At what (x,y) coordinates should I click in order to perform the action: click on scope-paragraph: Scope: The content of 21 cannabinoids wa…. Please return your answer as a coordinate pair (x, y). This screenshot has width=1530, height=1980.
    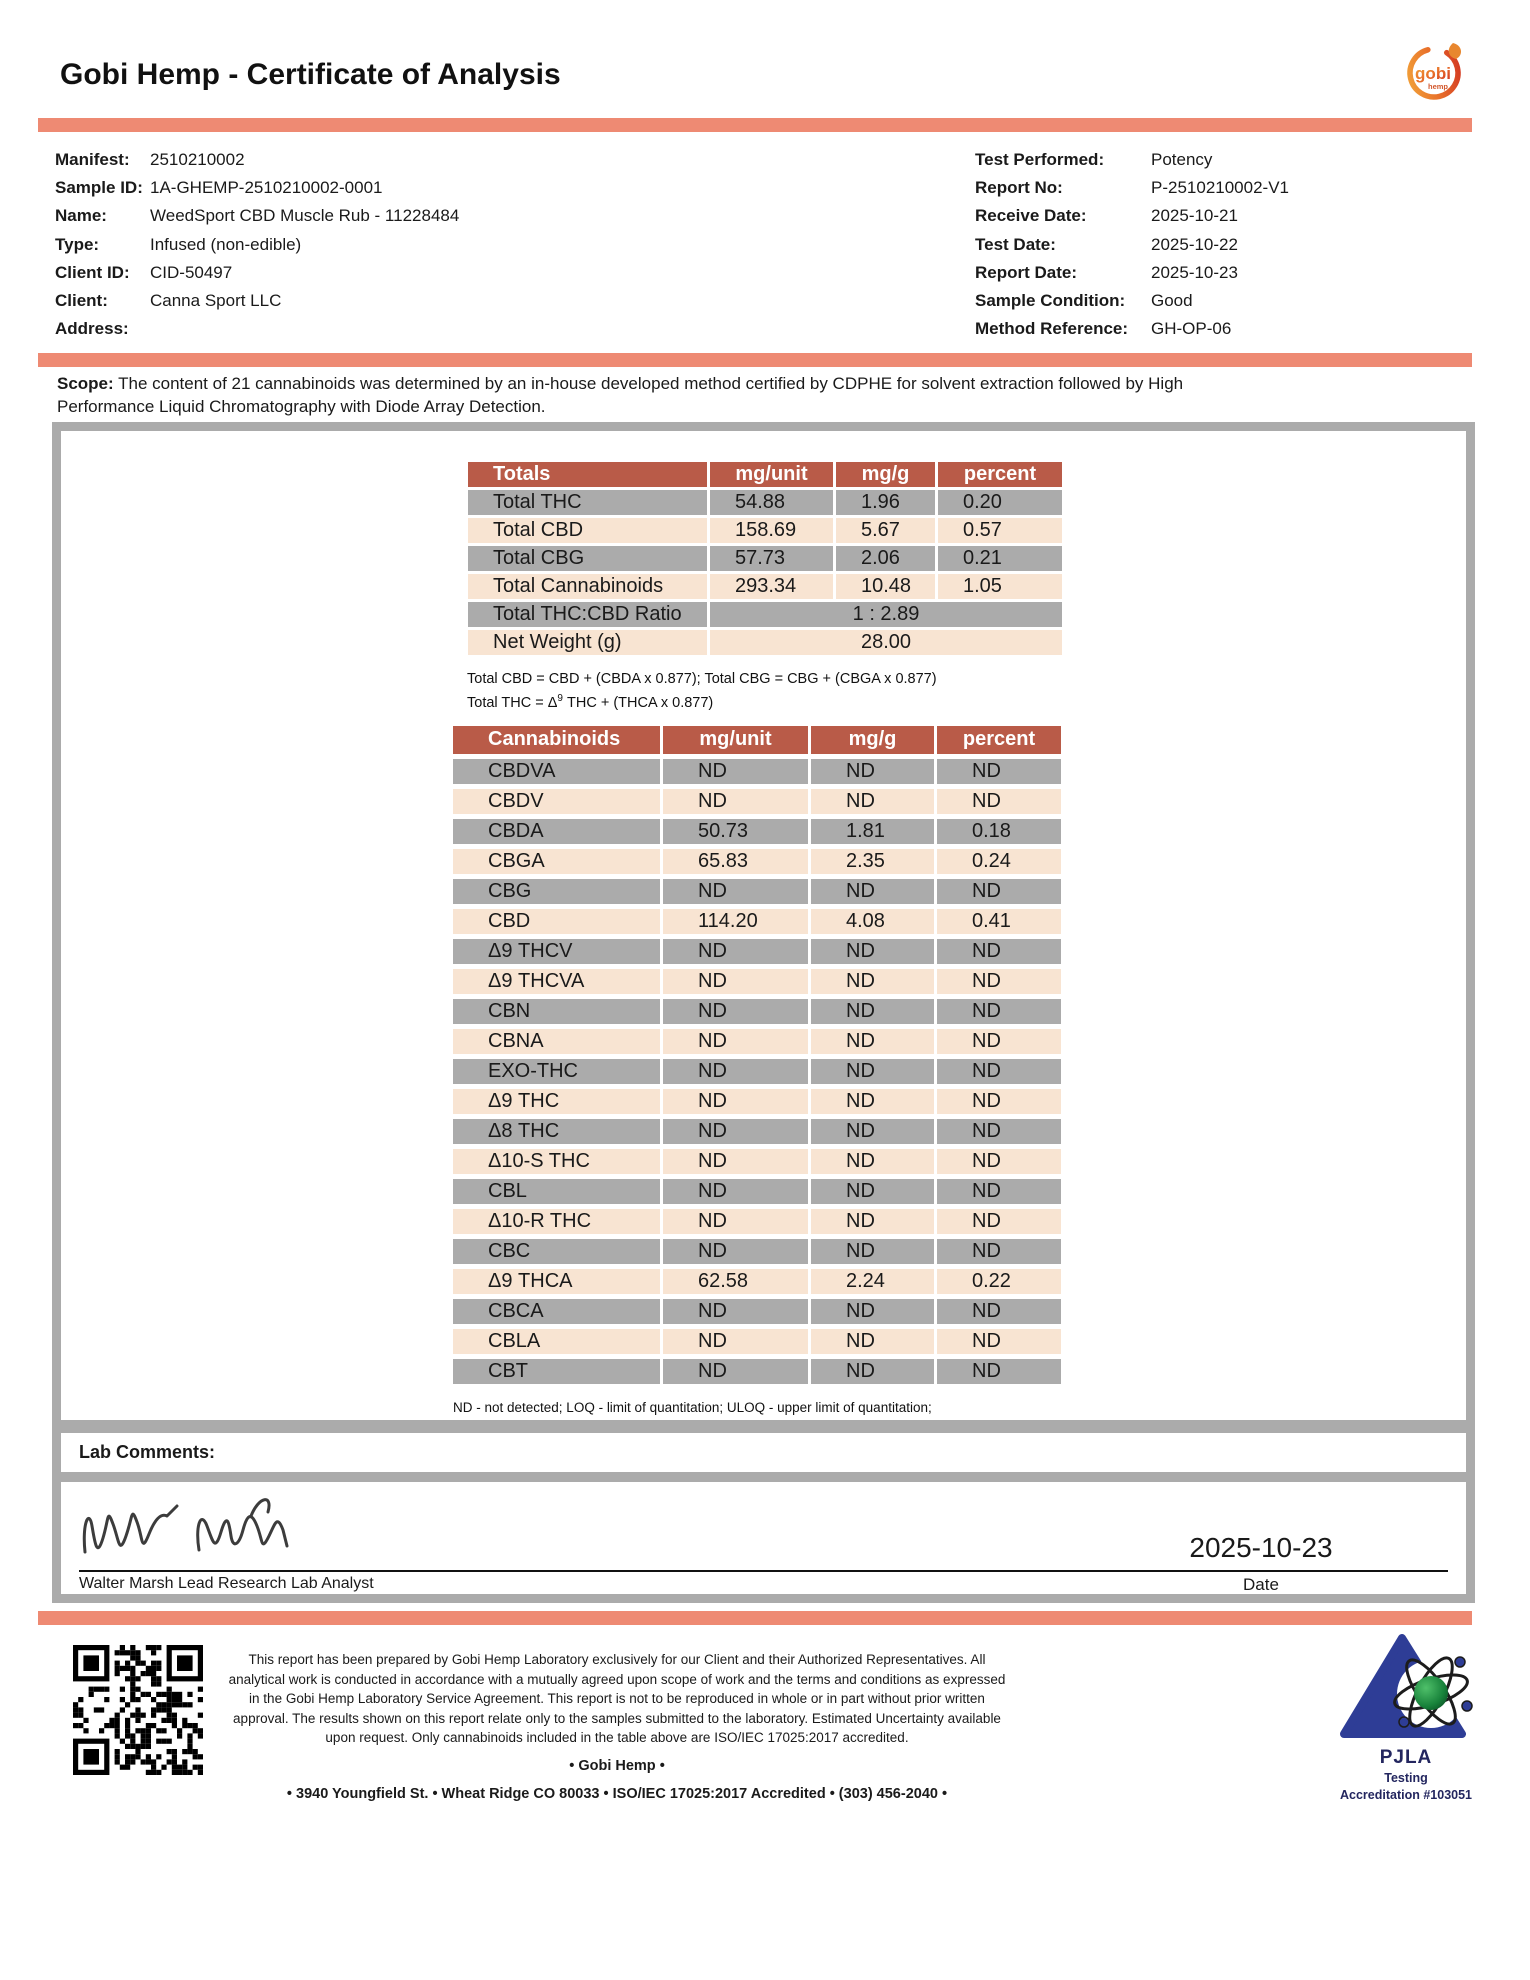
    Looking at the image, I should click on (637, 395).